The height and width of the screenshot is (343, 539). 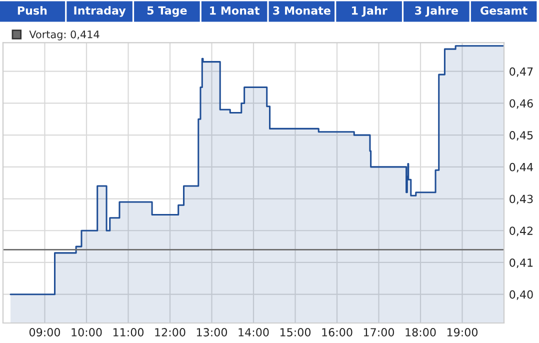 What do you see at coordinates (100, 11) in the screenshot?
I see `text: Intraday` at bounding box center [100, 11].